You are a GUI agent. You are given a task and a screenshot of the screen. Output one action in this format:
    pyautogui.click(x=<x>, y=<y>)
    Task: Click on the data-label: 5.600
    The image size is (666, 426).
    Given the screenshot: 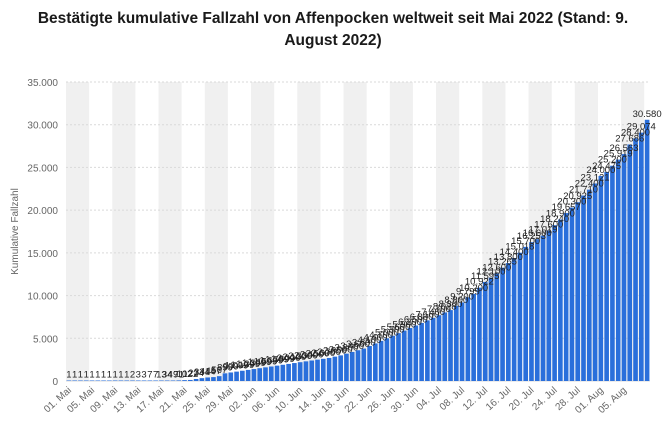 What is the action you would take?
    pyautogui.click(x=399, y=327)
    